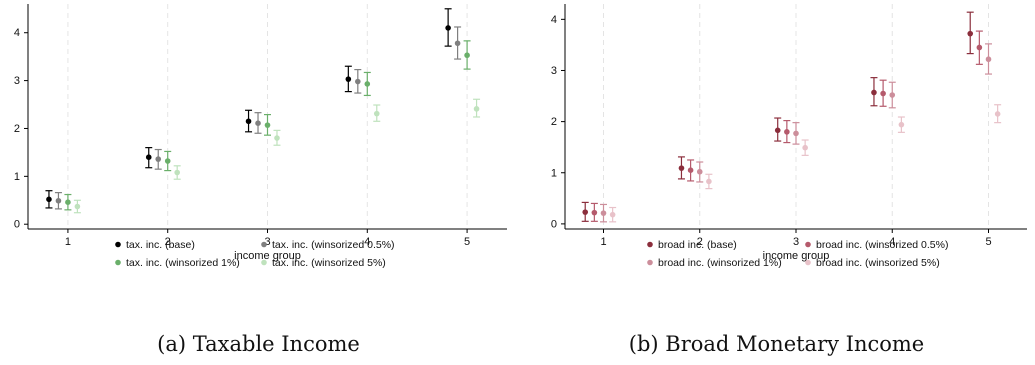  Describe the element at coordinates (333, 245) in the screenshot. I see `legend-label: tax. inc. (winsorized 0.5%)` at that location.